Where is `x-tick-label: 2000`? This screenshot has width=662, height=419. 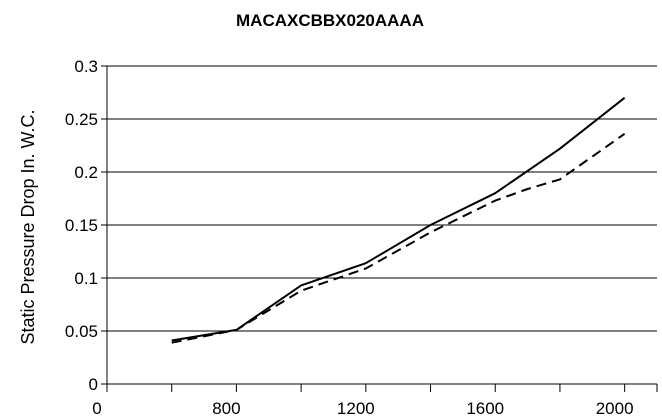 x-tick-label: 2000 is located at coordinates (615, 408).